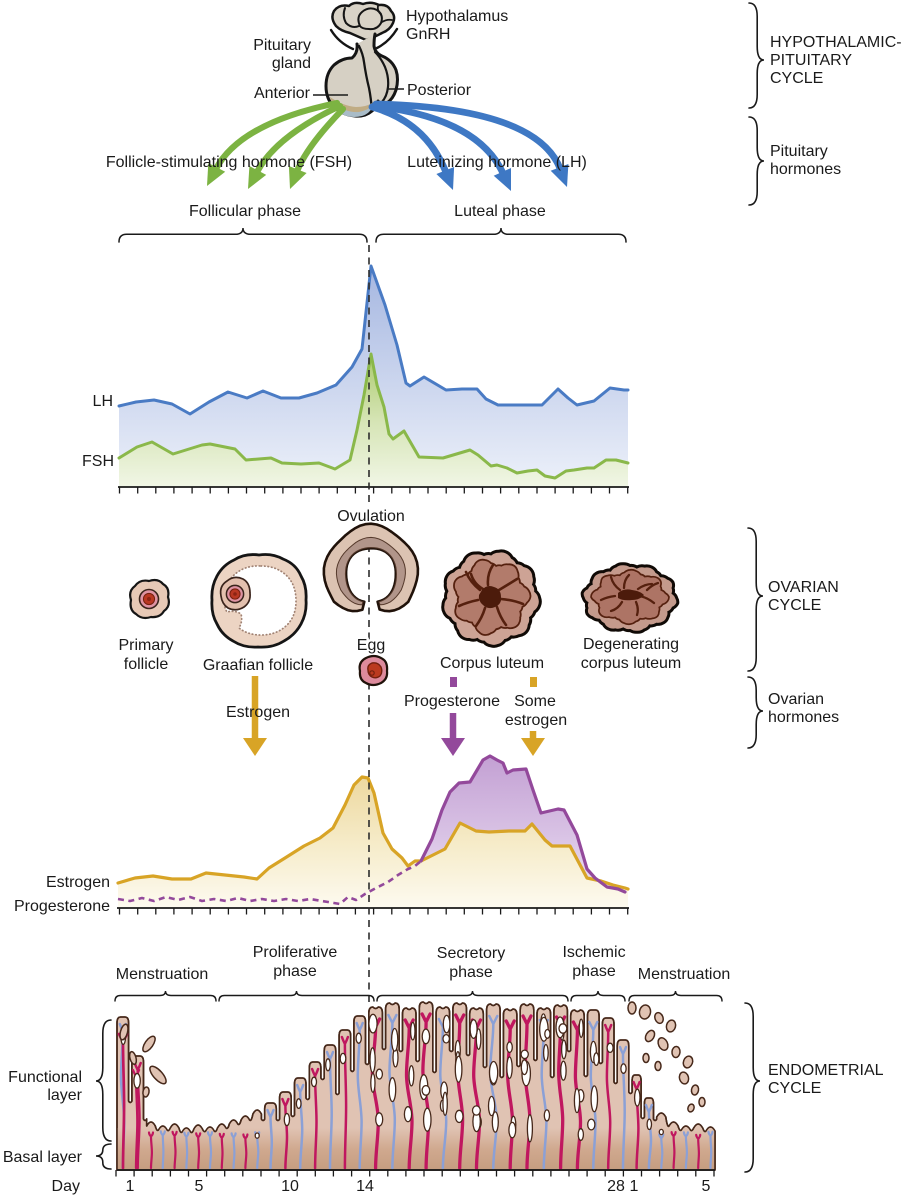  Describe the element at coordinates (103, 401) in the screenshot. I see `svg-text: LH` at that location.